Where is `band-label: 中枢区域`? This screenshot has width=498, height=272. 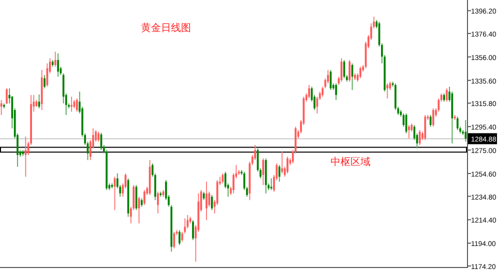 band-label: 中枢区域 is located at coordinates (350, 162).